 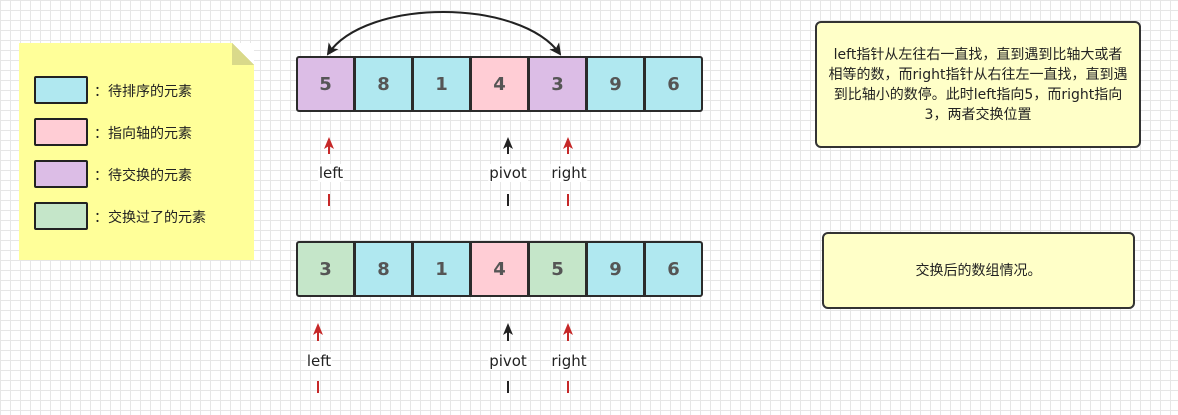 What do you see at coordinates (61, 90) in the screenshot?
I see `legend-swatch-pending` at bounding box center [61, 90].